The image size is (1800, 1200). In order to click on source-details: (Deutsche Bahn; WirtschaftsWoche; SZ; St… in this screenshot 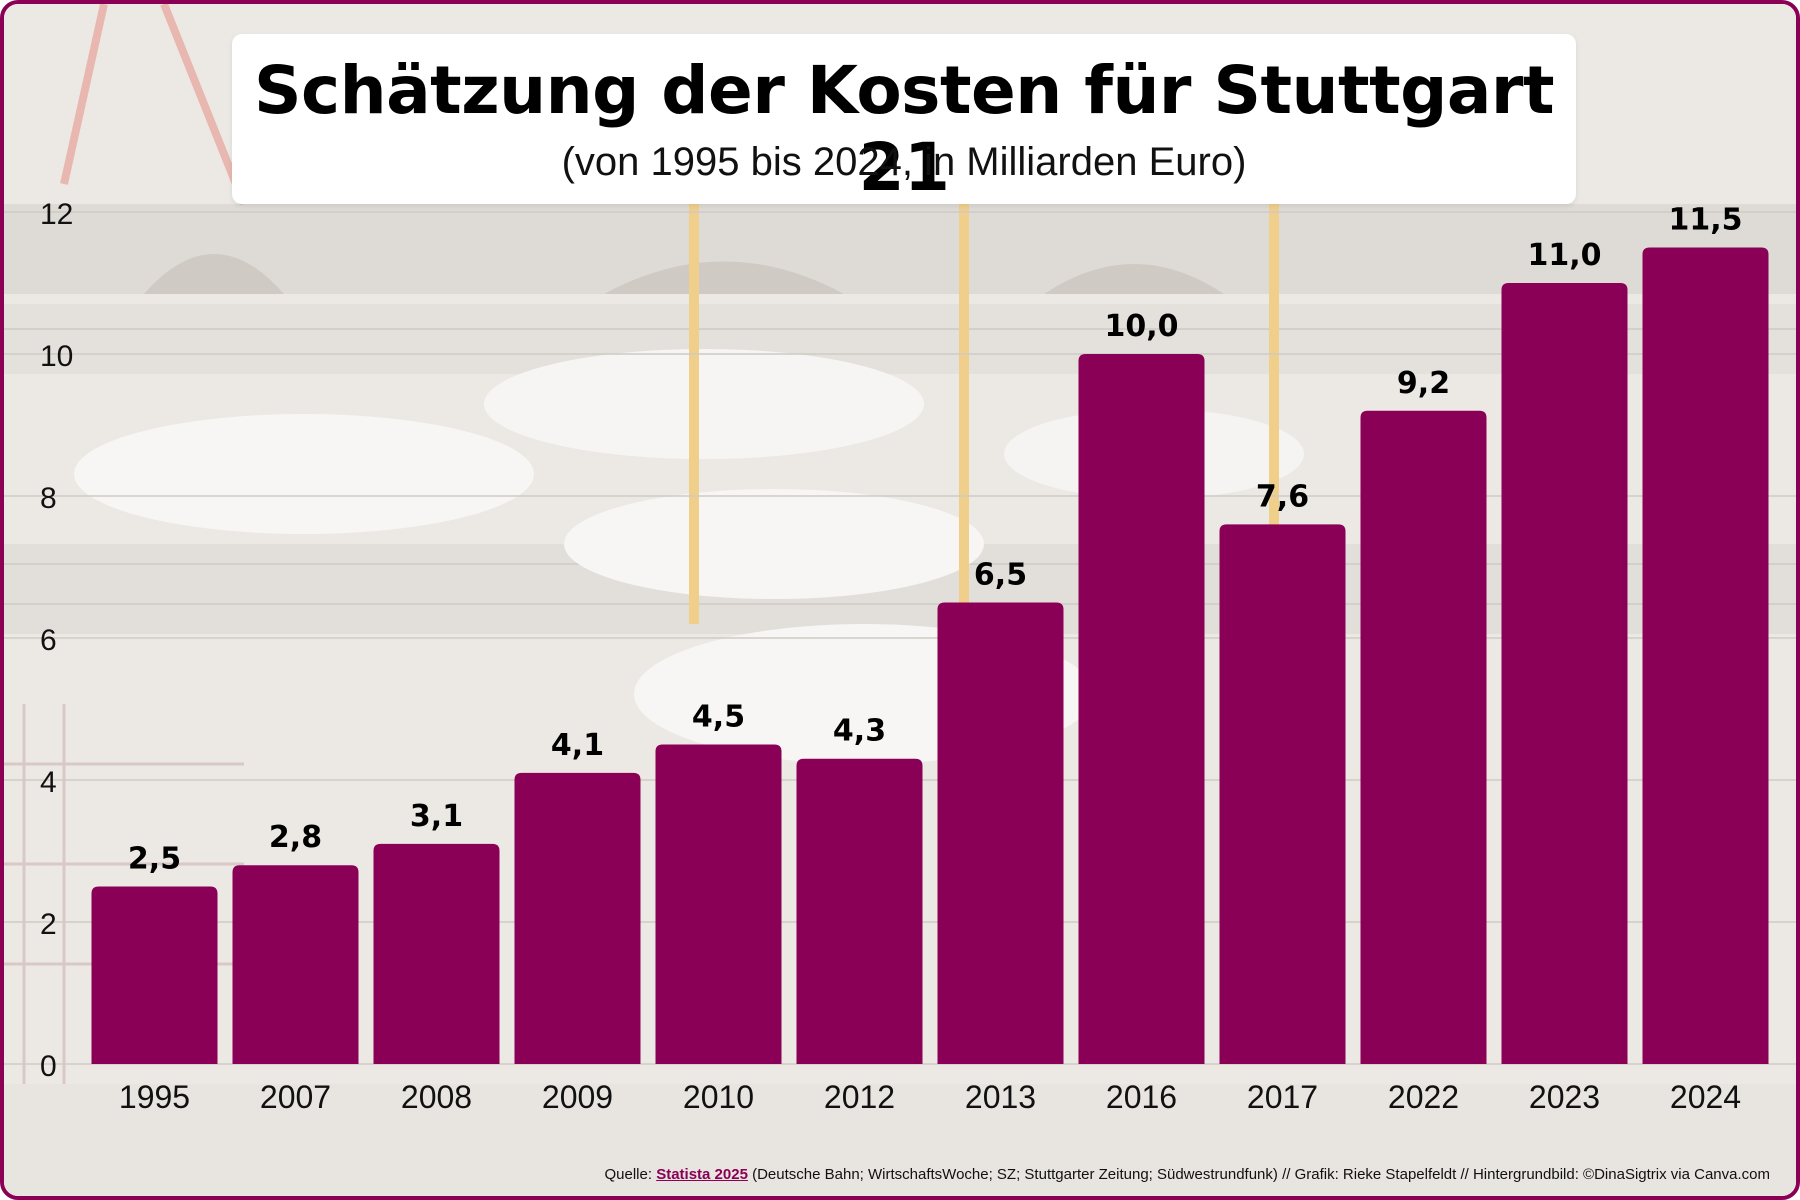, I will do `click(1258, 1174)`.